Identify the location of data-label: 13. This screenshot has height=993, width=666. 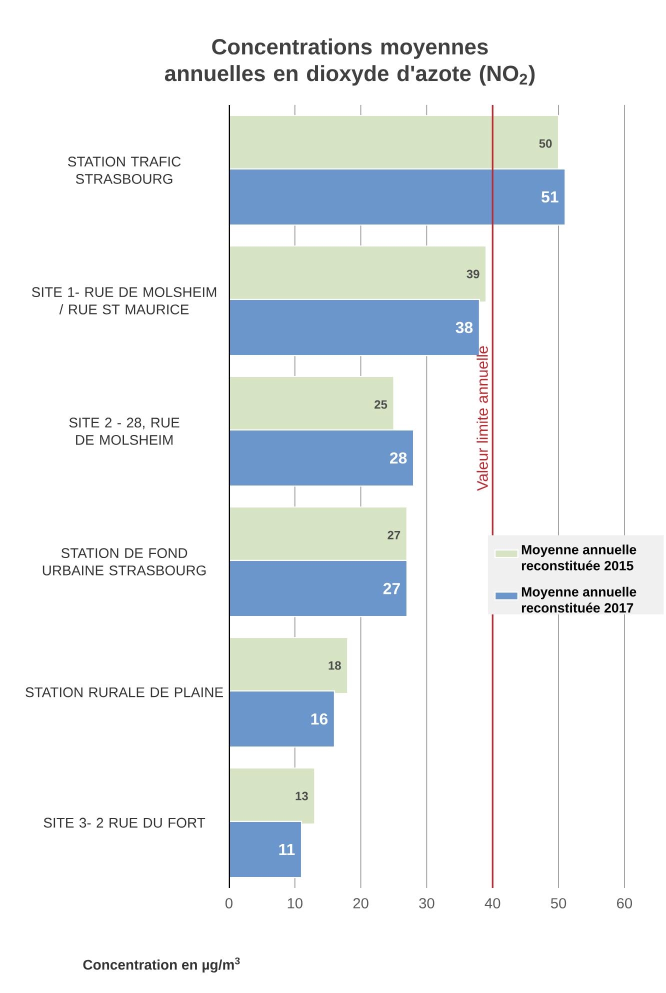
(302, 796).